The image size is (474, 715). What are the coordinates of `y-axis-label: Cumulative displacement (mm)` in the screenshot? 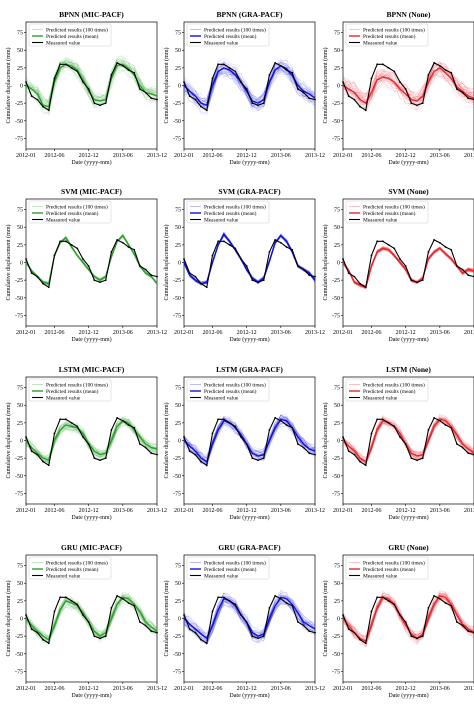 It's located at (166, 263).